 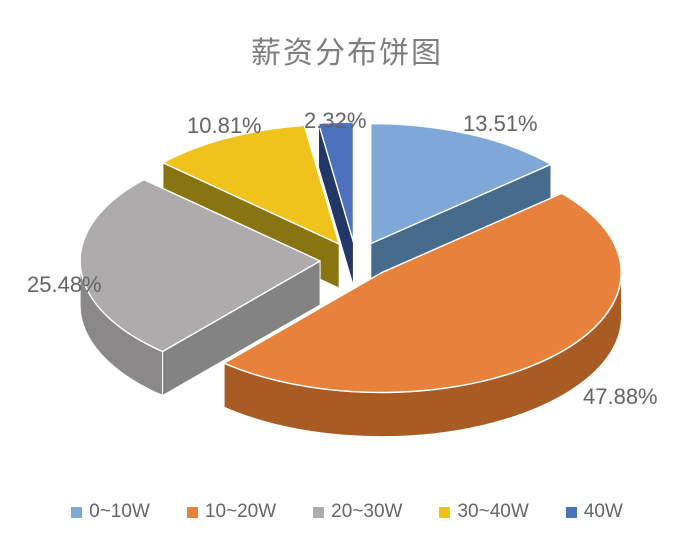 I want to click on chart-legend: 0~10W 10~20W 20~30W 30~40W 40W, so click(x=347, y=512).